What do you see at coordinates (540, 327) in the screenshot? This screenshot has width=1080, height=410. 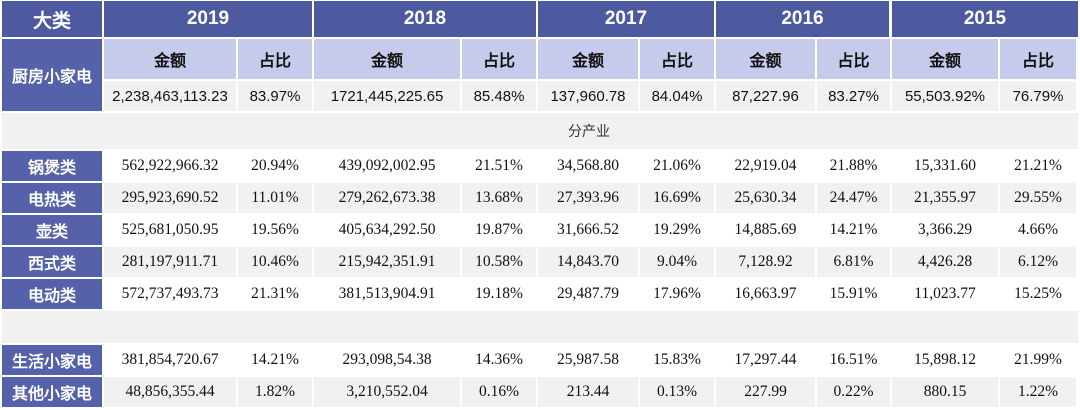 I see `spacer-row` at bounding box center [540, 327].